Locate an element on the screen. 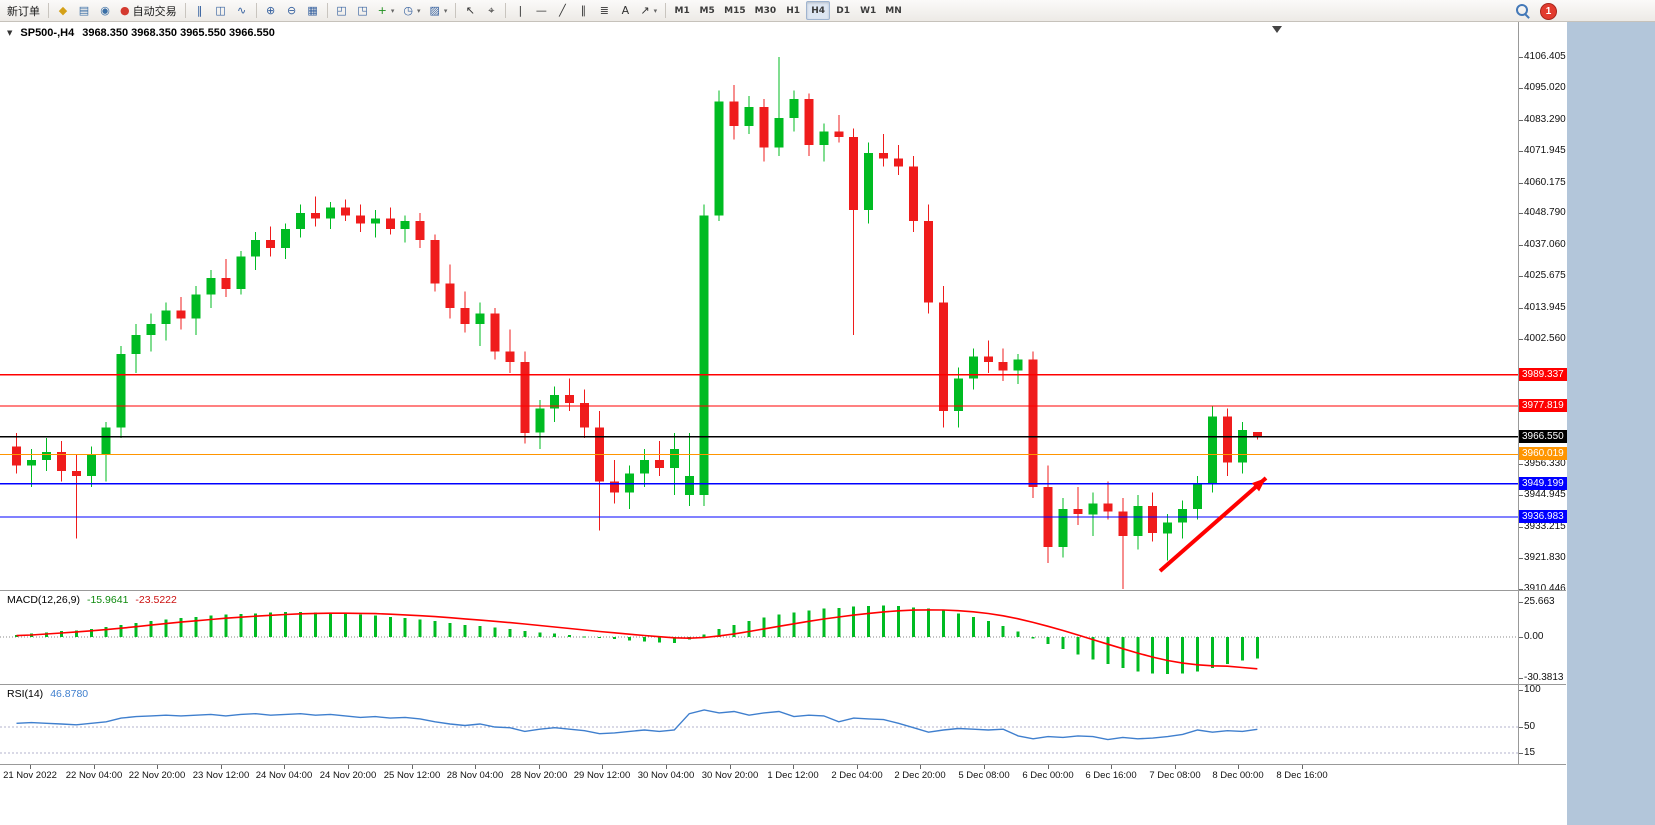 This screenshot has width=1655, height=825. chart-profiles-glyph: ◆ is located at coordinates (63, 10).